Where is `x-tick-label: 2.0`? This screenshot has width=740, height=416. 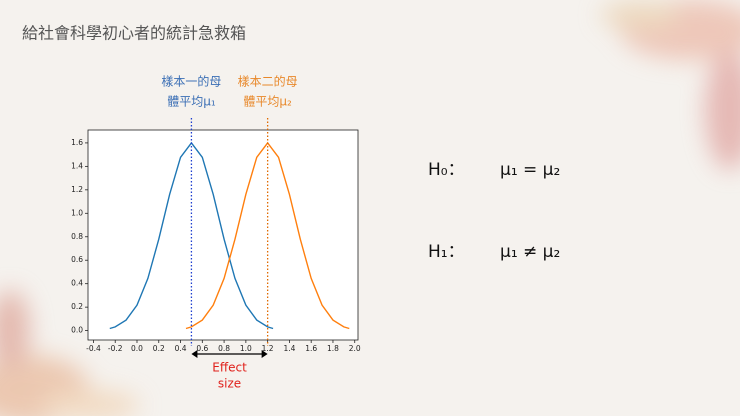
x-tick-label: 2.0 is located at coordinates (355, 348).